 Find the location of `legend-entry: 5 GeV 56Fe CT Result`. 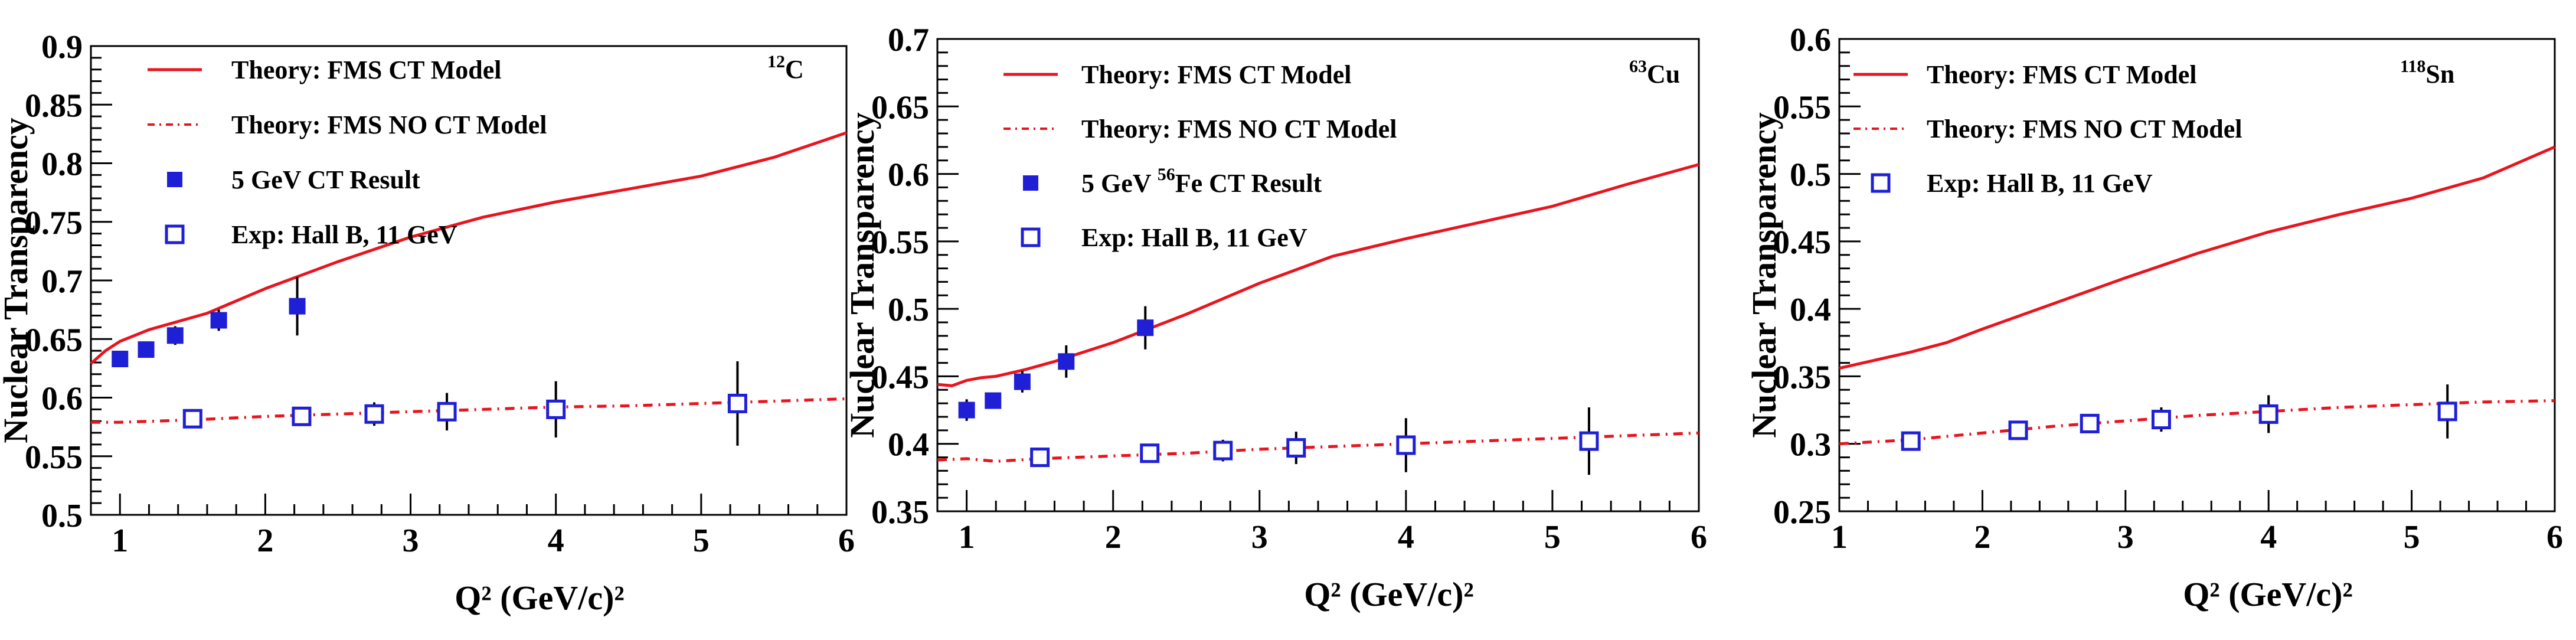

legend-entry: 5 GeV 56Fe CT Result is located at coordinates (1172, 182).